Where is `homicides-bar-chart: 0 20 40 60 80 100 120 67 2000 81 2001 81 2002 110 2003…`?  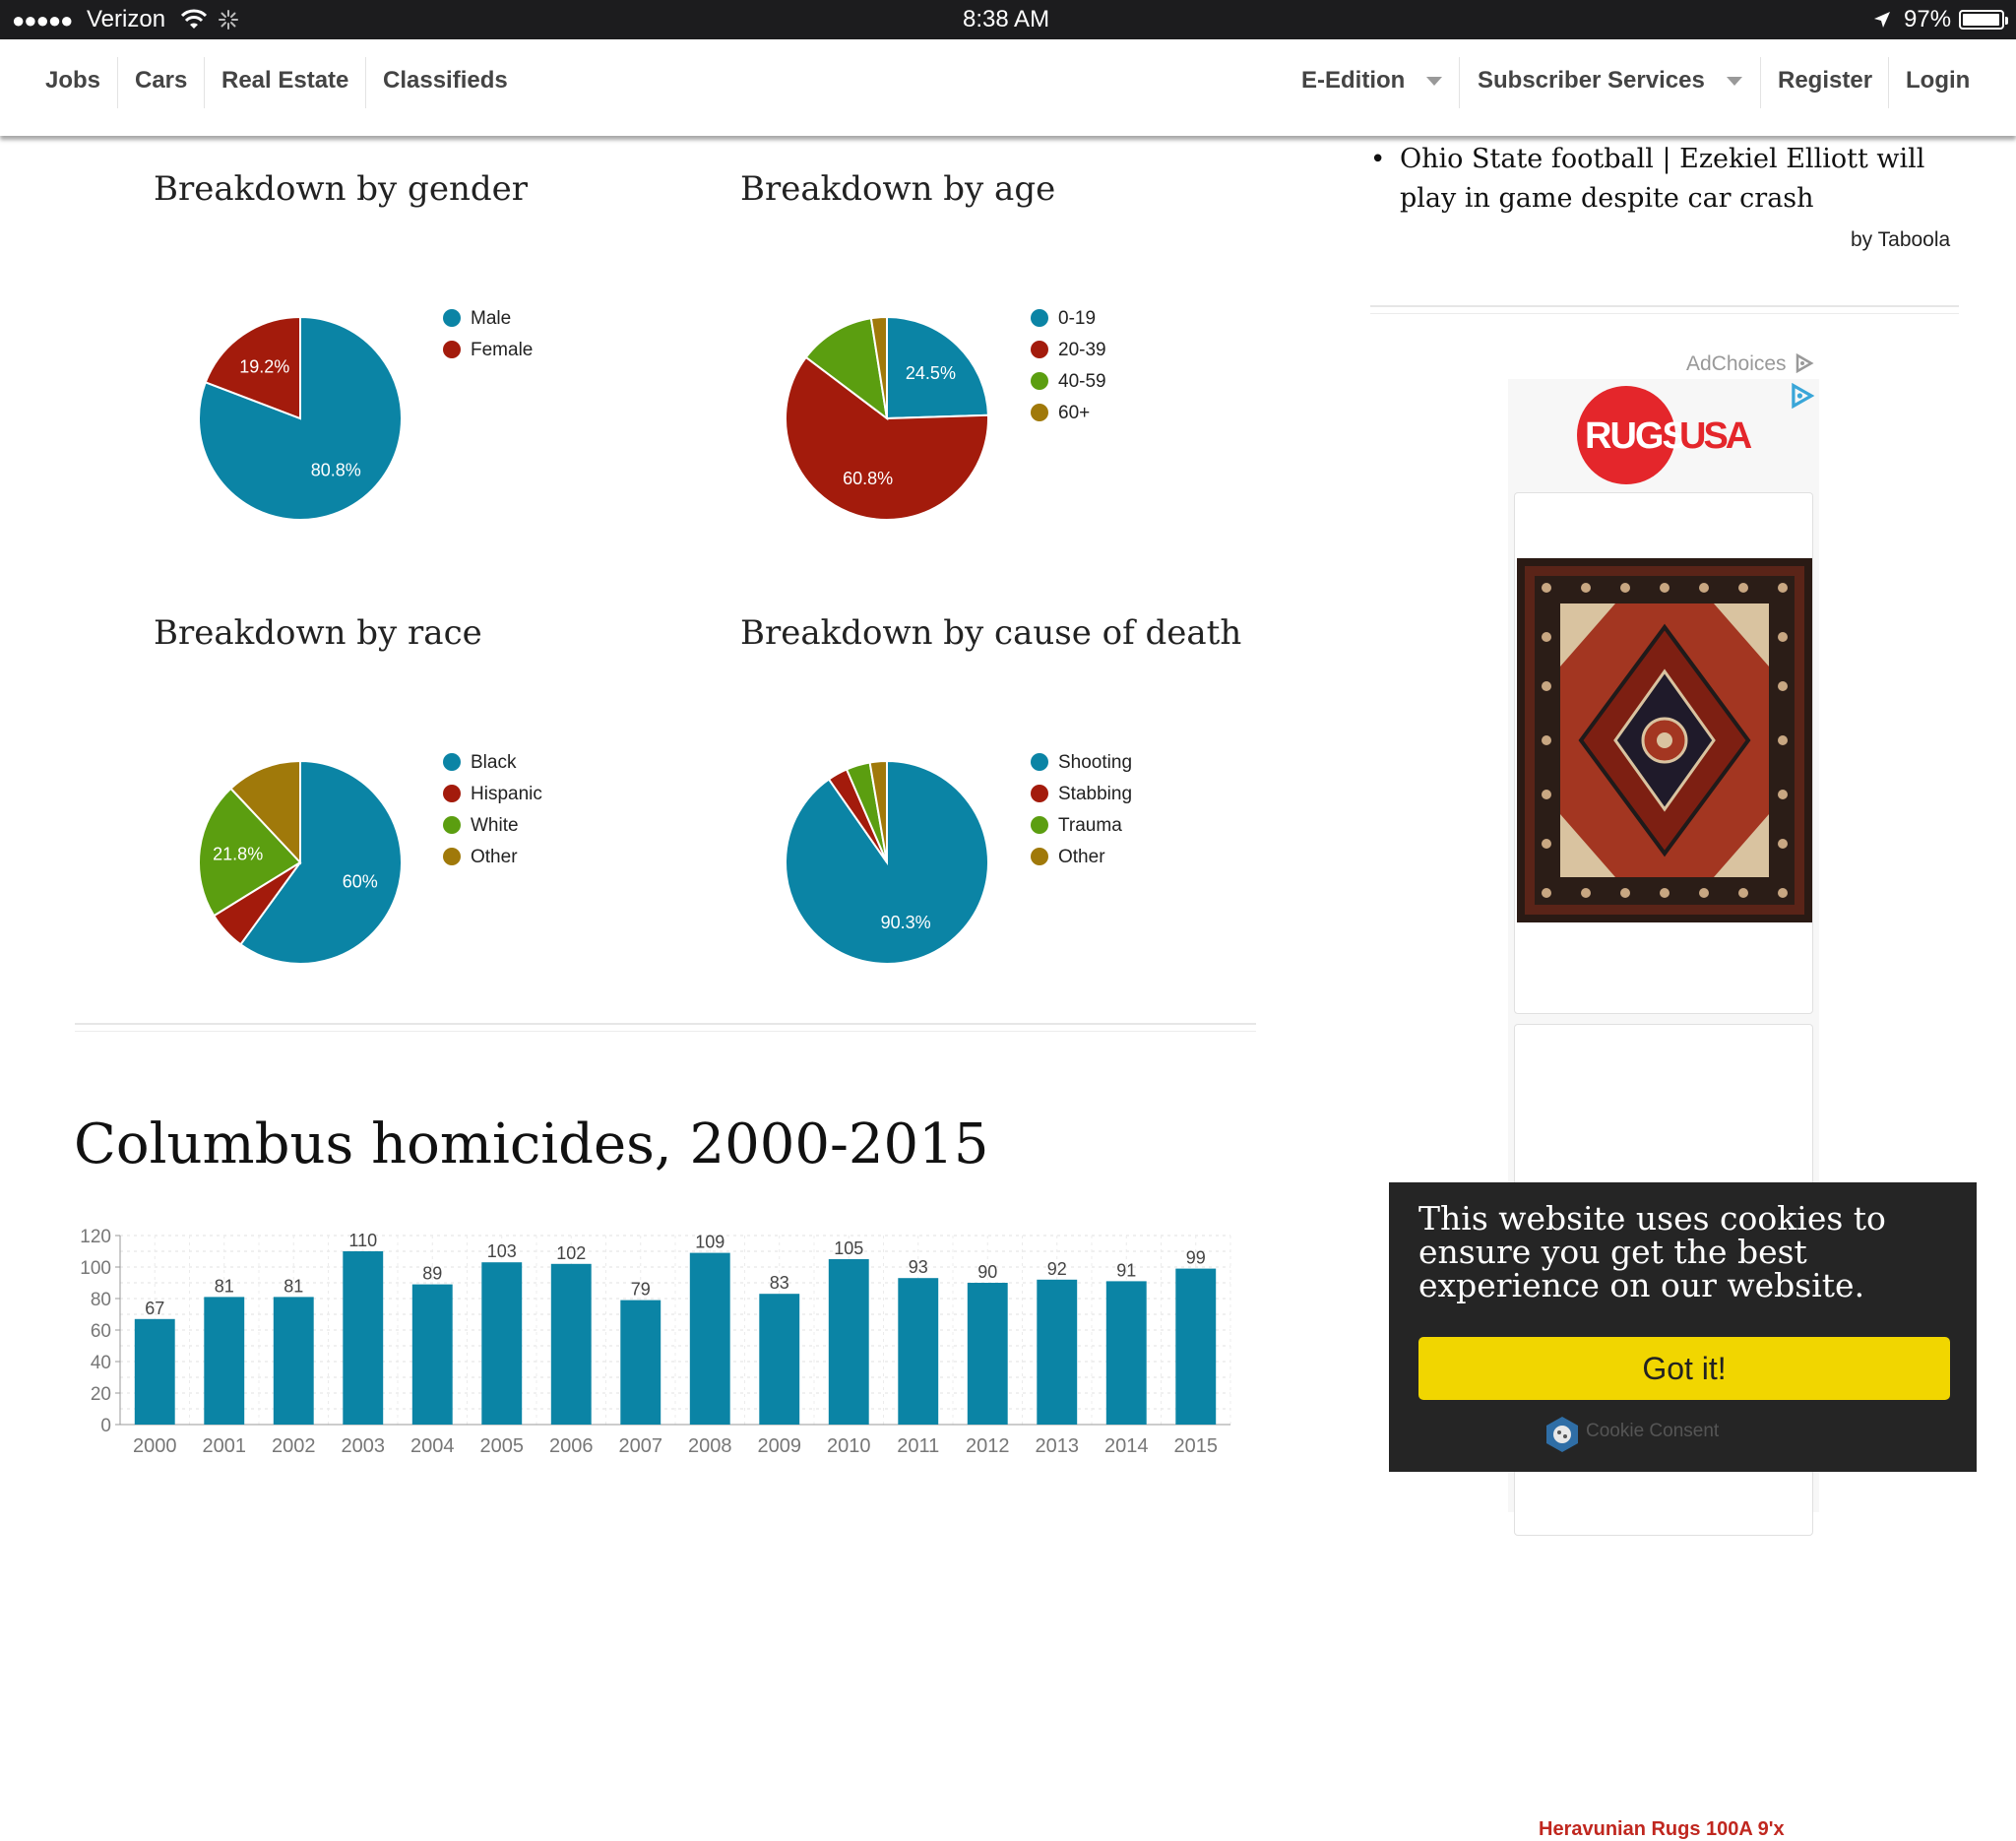 homicides-bar-chart: 0 20 40 60 80 100 120 67 2000 81 2001 81 2002 110 2003… is located at coordinates (655, 1342).